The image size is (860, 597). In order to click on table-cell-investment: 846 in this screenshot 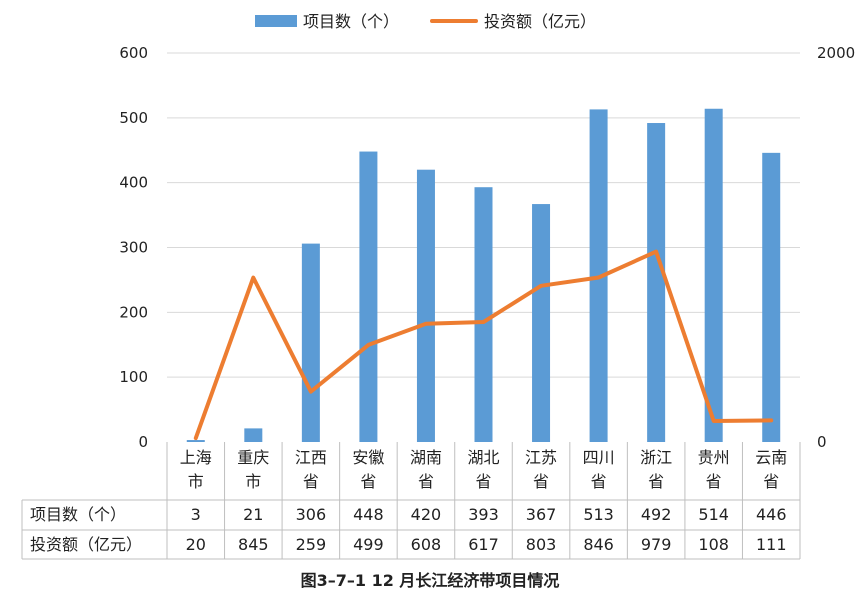, I will do `click(598, 544)`.